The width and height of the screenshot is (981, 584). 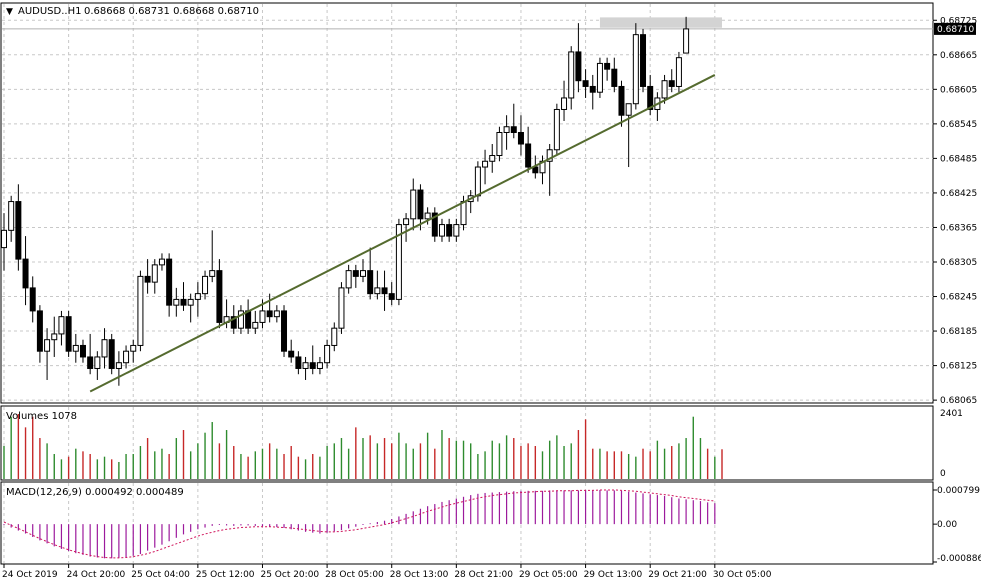 What do you see at coordinates (958, 159) in the screenshot?
I see `price-tick-label: 0.68485` at bounding box center [958, 159].